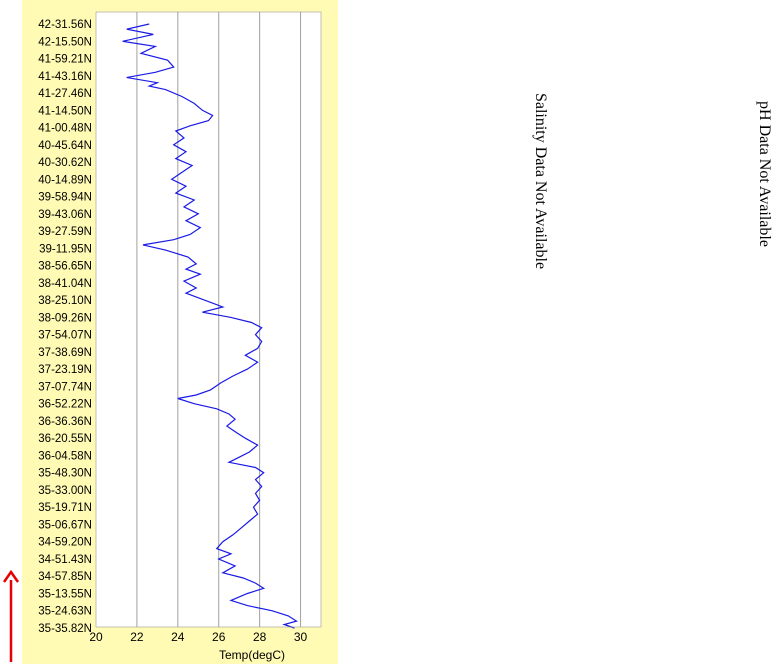  What do you see at coordinates (65, 543) in the screenshot?
I see `y-tick-label: 34-59.20N` at bounding box center [65, 543].